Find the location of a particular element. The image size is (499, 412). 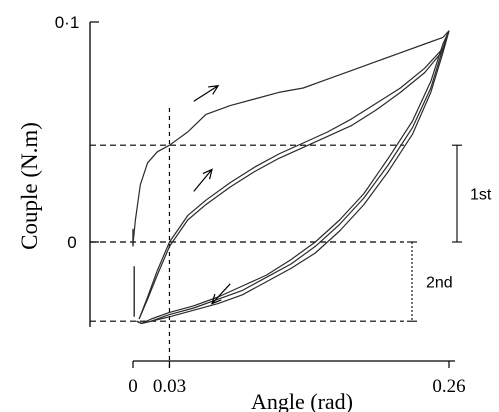

x-tick-label-2: 0.26 is located at coordinates (448, 386).